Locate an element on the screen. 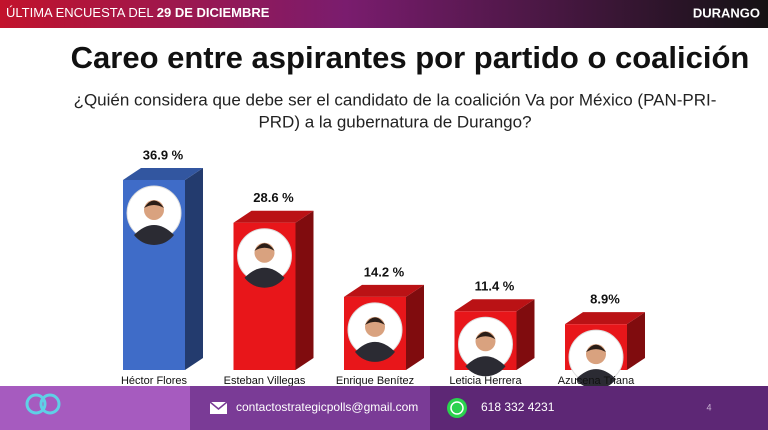 This screenshot has width=768, height=430. banner is located at coordinates (384, 14).